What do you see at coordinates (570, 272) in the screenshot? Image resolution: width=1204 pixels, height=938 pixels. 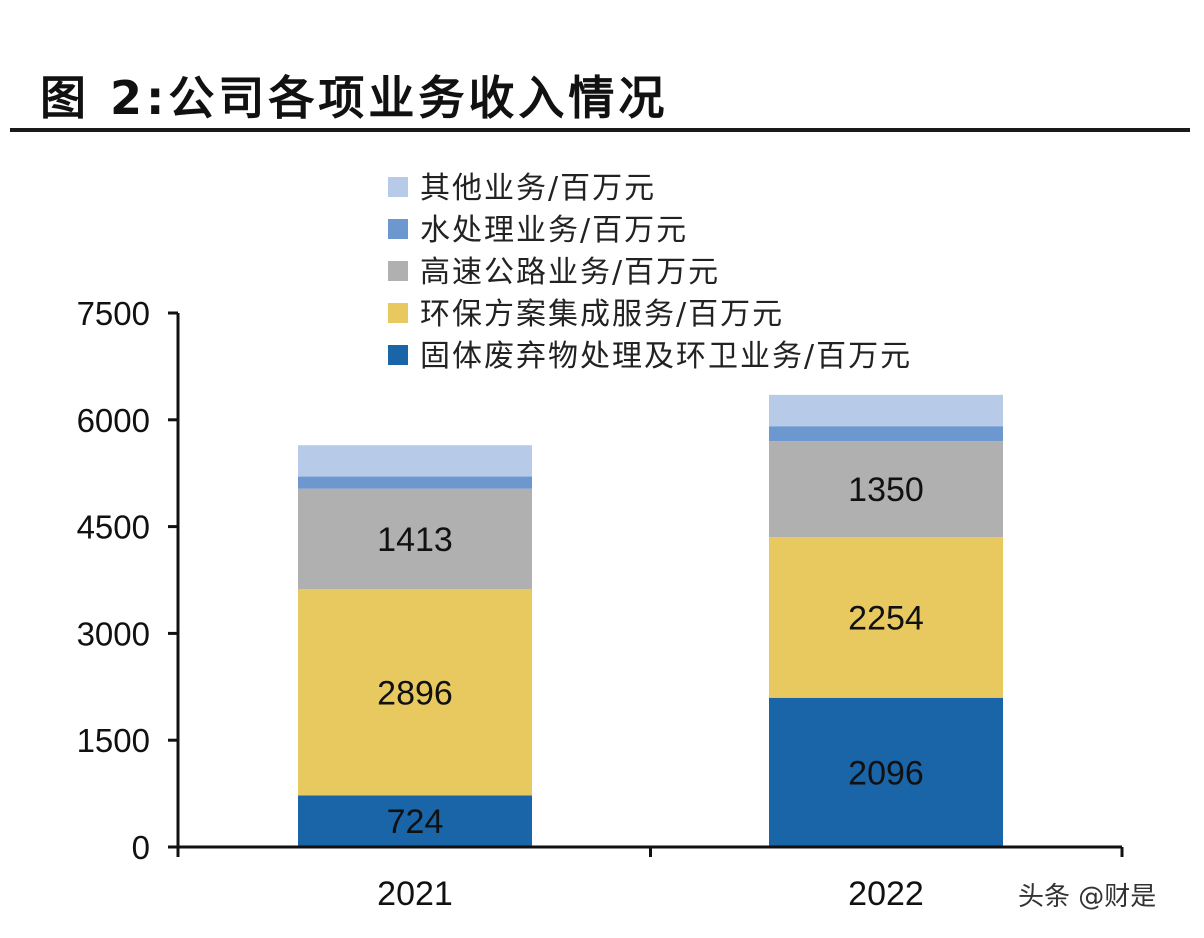 I see `legend-label: 高速公路业务/百万元` at bounding box center [570, 272].